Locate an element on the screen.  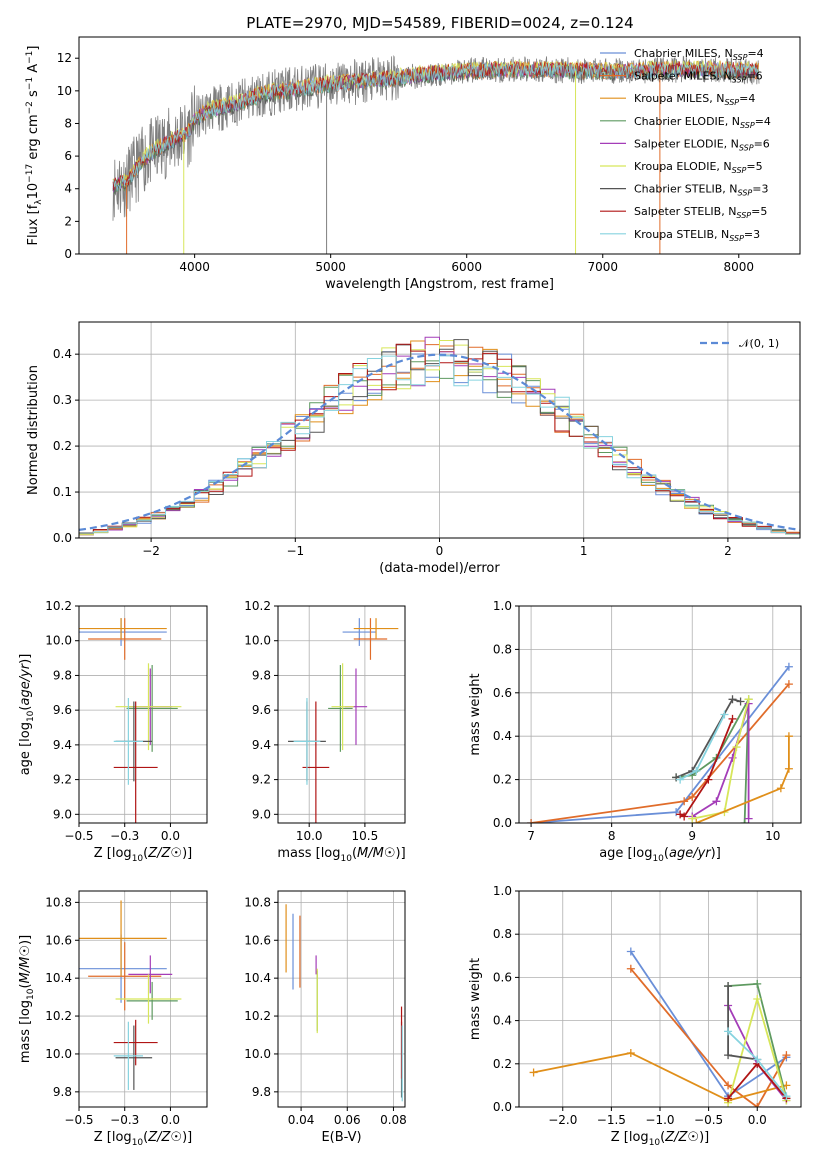
tick-label-y: 0.8 is located at coordinates (502, 934).